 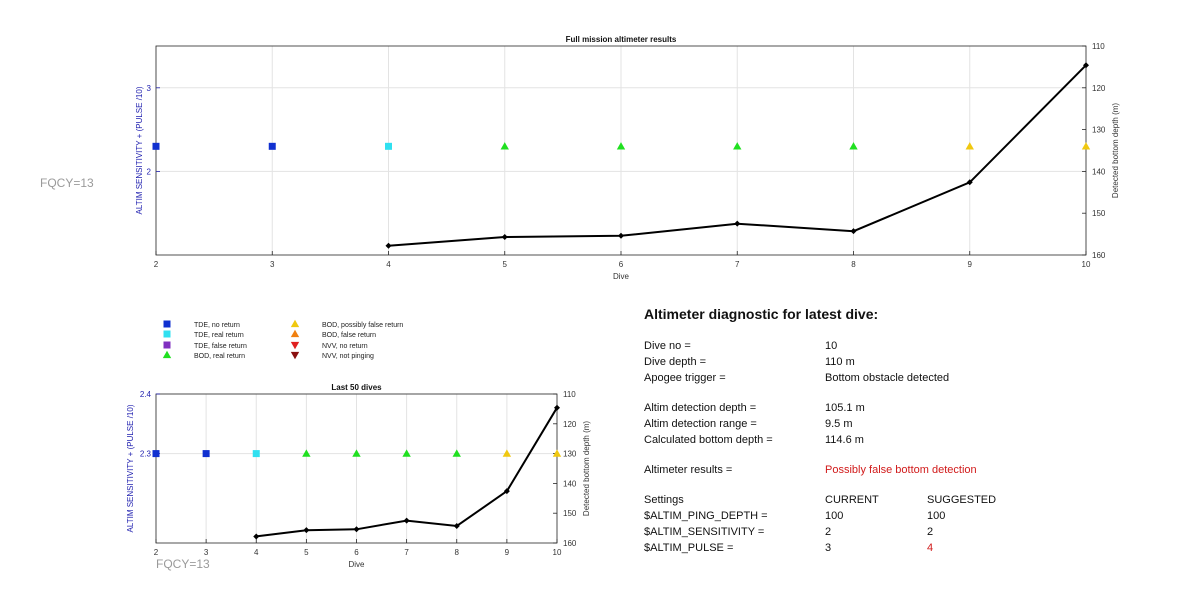 I want to click on last-50-chart-title: Last 50 dives, so click(x=356, y=387).